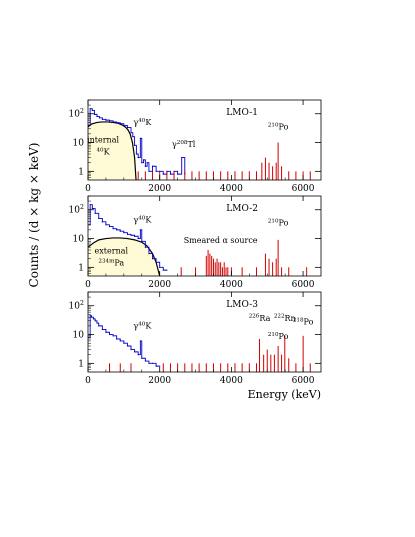  Describe the element at coordinates (103, 140) in the screenshot. I see `fill-label: internal` at that location.